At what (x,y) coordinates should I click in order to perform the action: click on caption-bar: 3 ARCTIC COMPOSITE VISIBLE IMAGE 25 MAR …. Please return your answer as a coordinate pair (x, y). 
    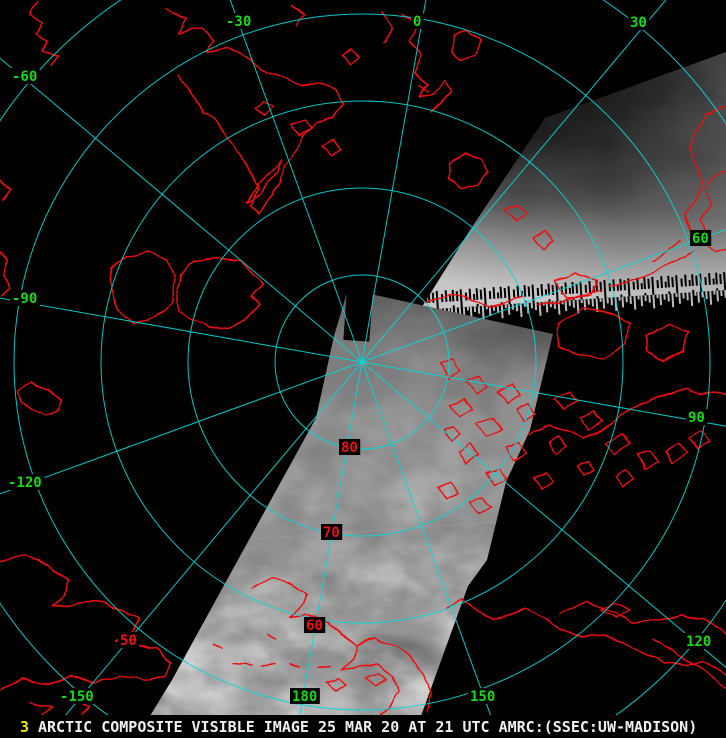
    Looking at the image, I should click on (363, 726).